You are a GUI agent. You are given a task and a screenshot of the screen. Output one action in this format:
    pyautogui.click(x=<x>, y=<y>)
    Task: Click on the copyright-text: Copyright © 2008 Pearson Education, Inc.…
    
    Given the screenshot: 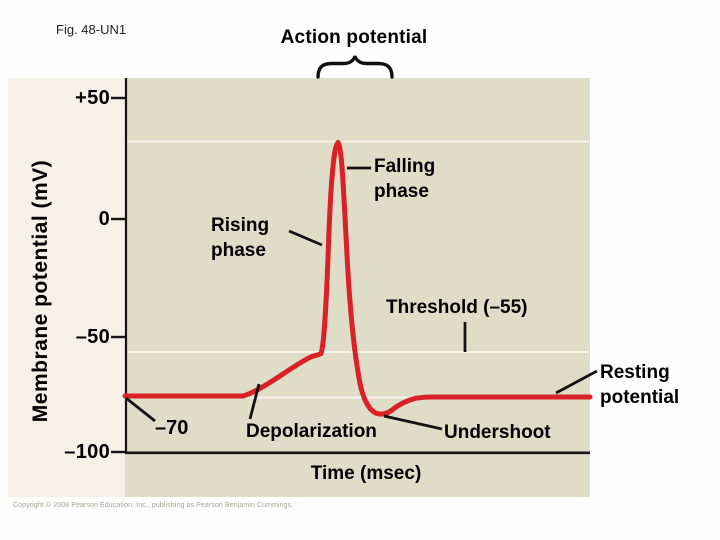 What is the action you would take?
    pyautogui.click(x=153, y=505)
    